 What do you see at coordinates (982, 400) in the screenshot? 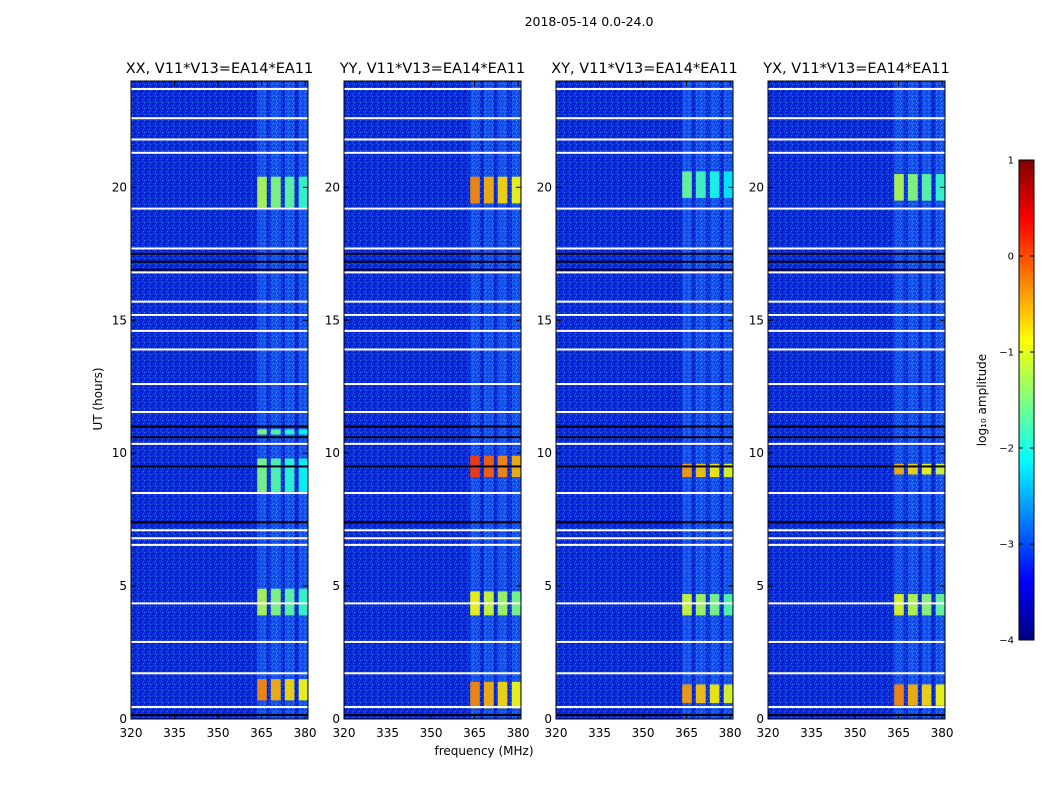
I see `colorbar-label: log₁₀ amplitude` at bounding box center [982, 400].